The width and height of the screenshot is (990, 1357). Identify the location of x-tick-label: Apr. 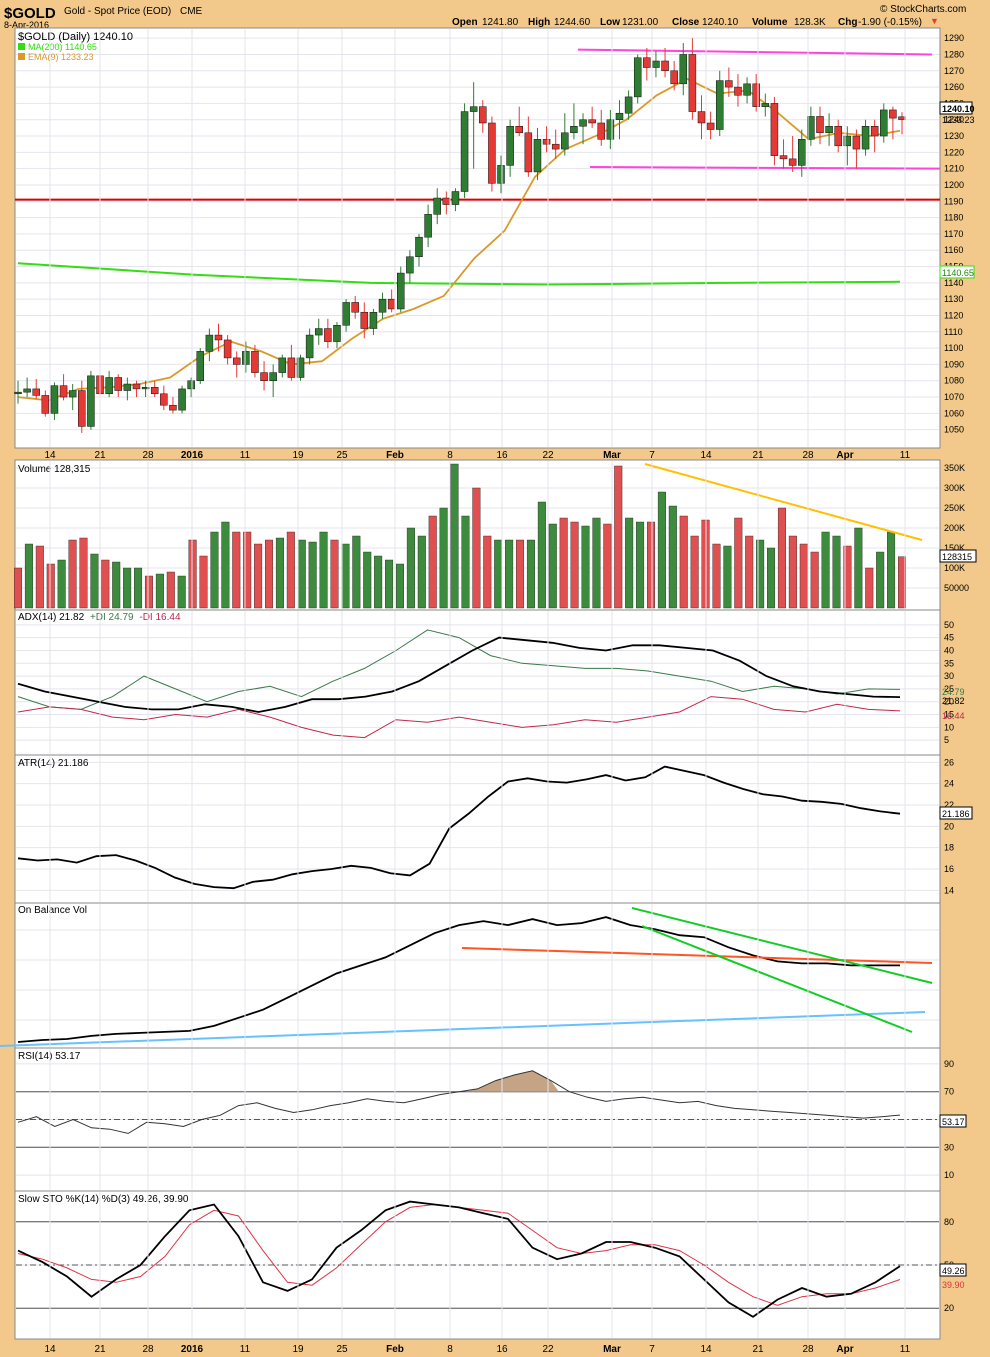
(844, 455).